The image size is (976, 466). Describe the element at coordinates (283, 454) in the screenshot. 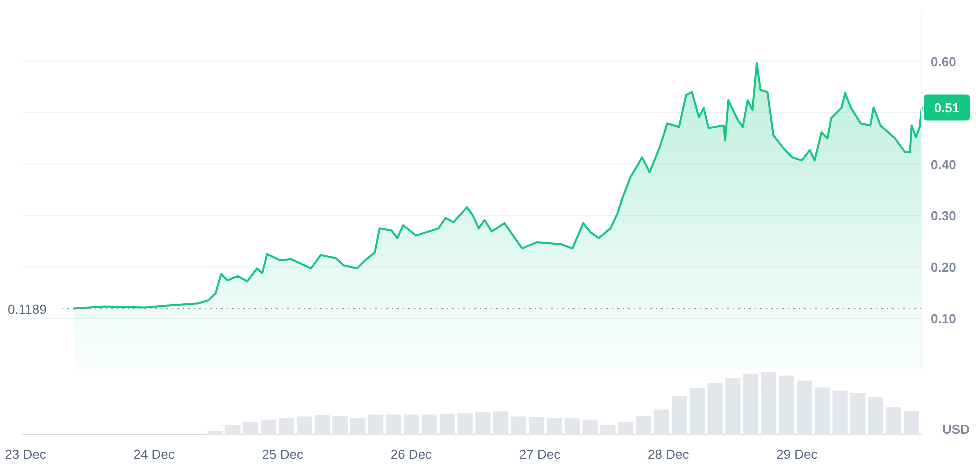

I see `x-tick-label: 25 Dec` at that location.